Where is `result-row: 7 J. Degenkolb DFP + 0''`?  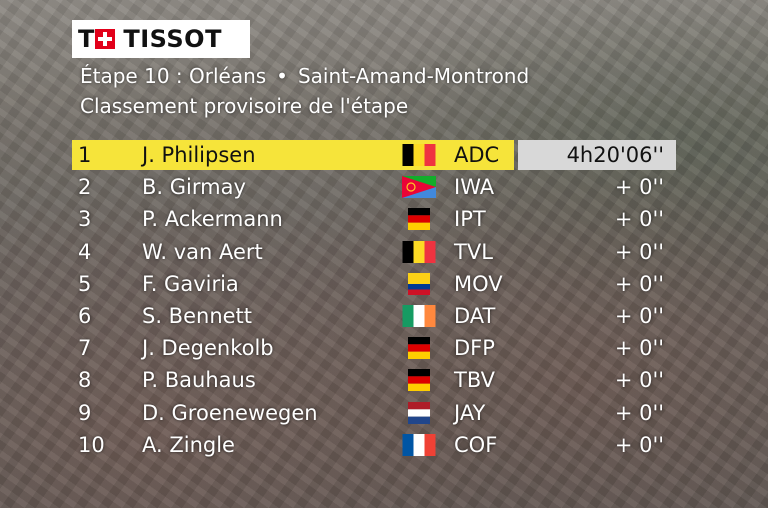 result-row: 7 J. Degenkolb DFP + 0'' is located at coordinates (374, 348).